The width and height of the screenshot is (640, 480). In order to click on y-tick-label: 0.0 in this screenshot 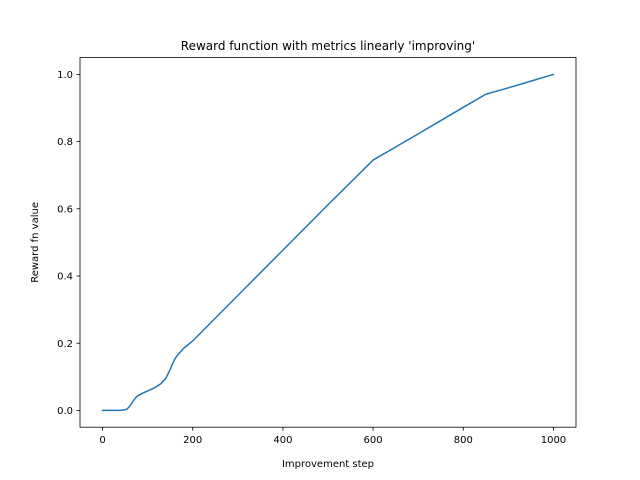, I will do `click(65, 411)`.